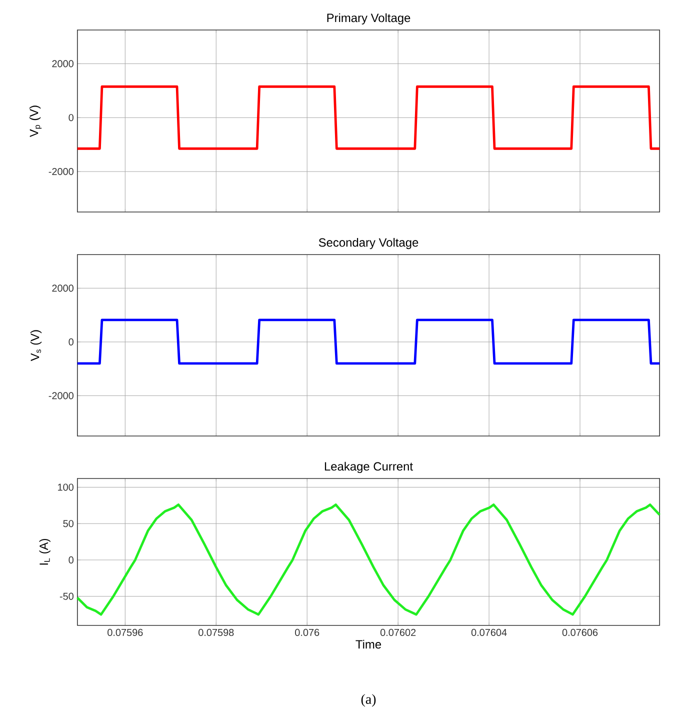 This screenshot has height=719, width=675. What do you see at coordinates (307, 632) in the screenshot?
I see `x-tick-label: 0.076` at bounding box center [307, 632].